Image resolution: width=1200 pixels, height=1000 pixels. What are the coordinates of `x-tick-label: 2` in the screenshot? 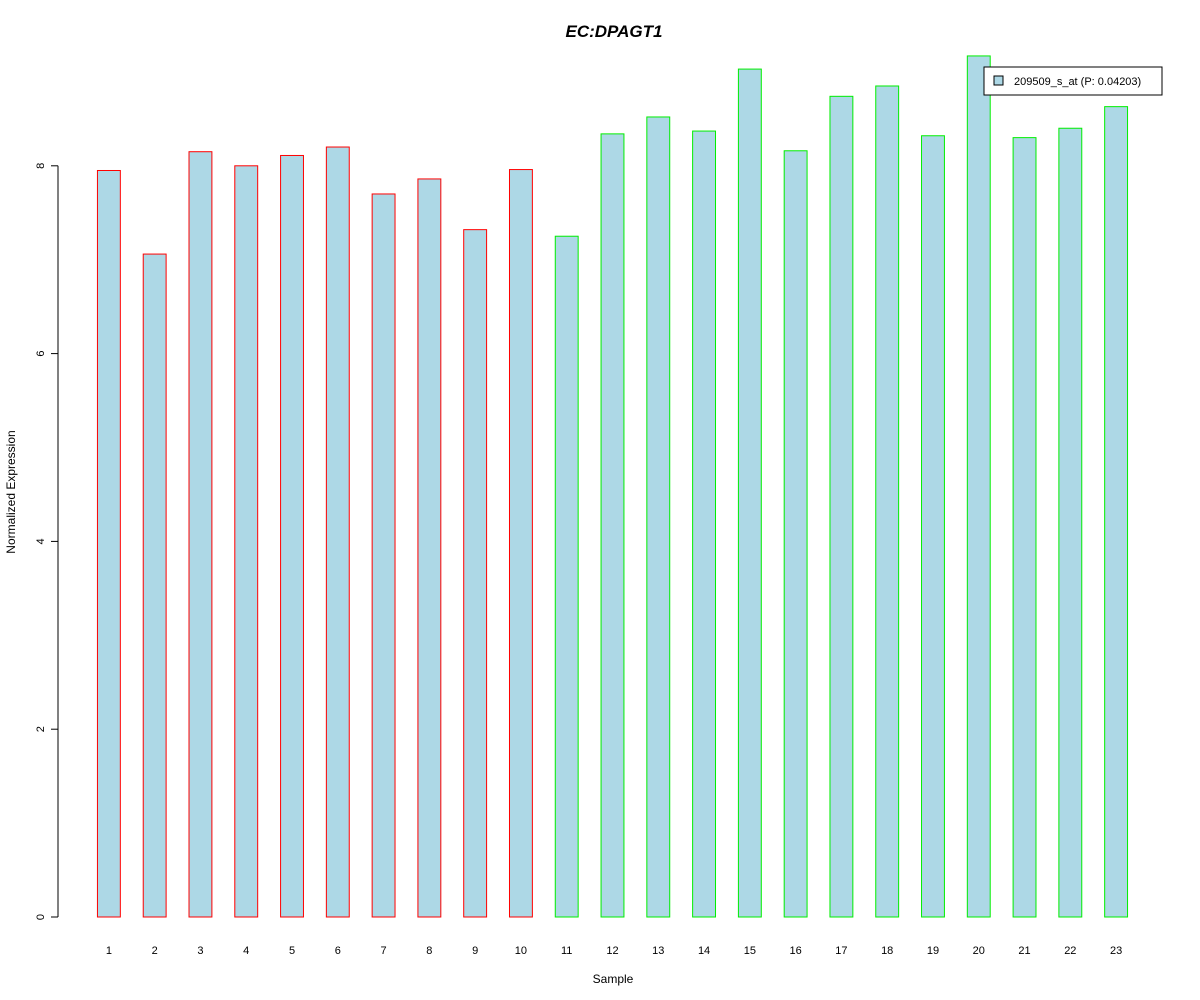 It's located at (155, 951).